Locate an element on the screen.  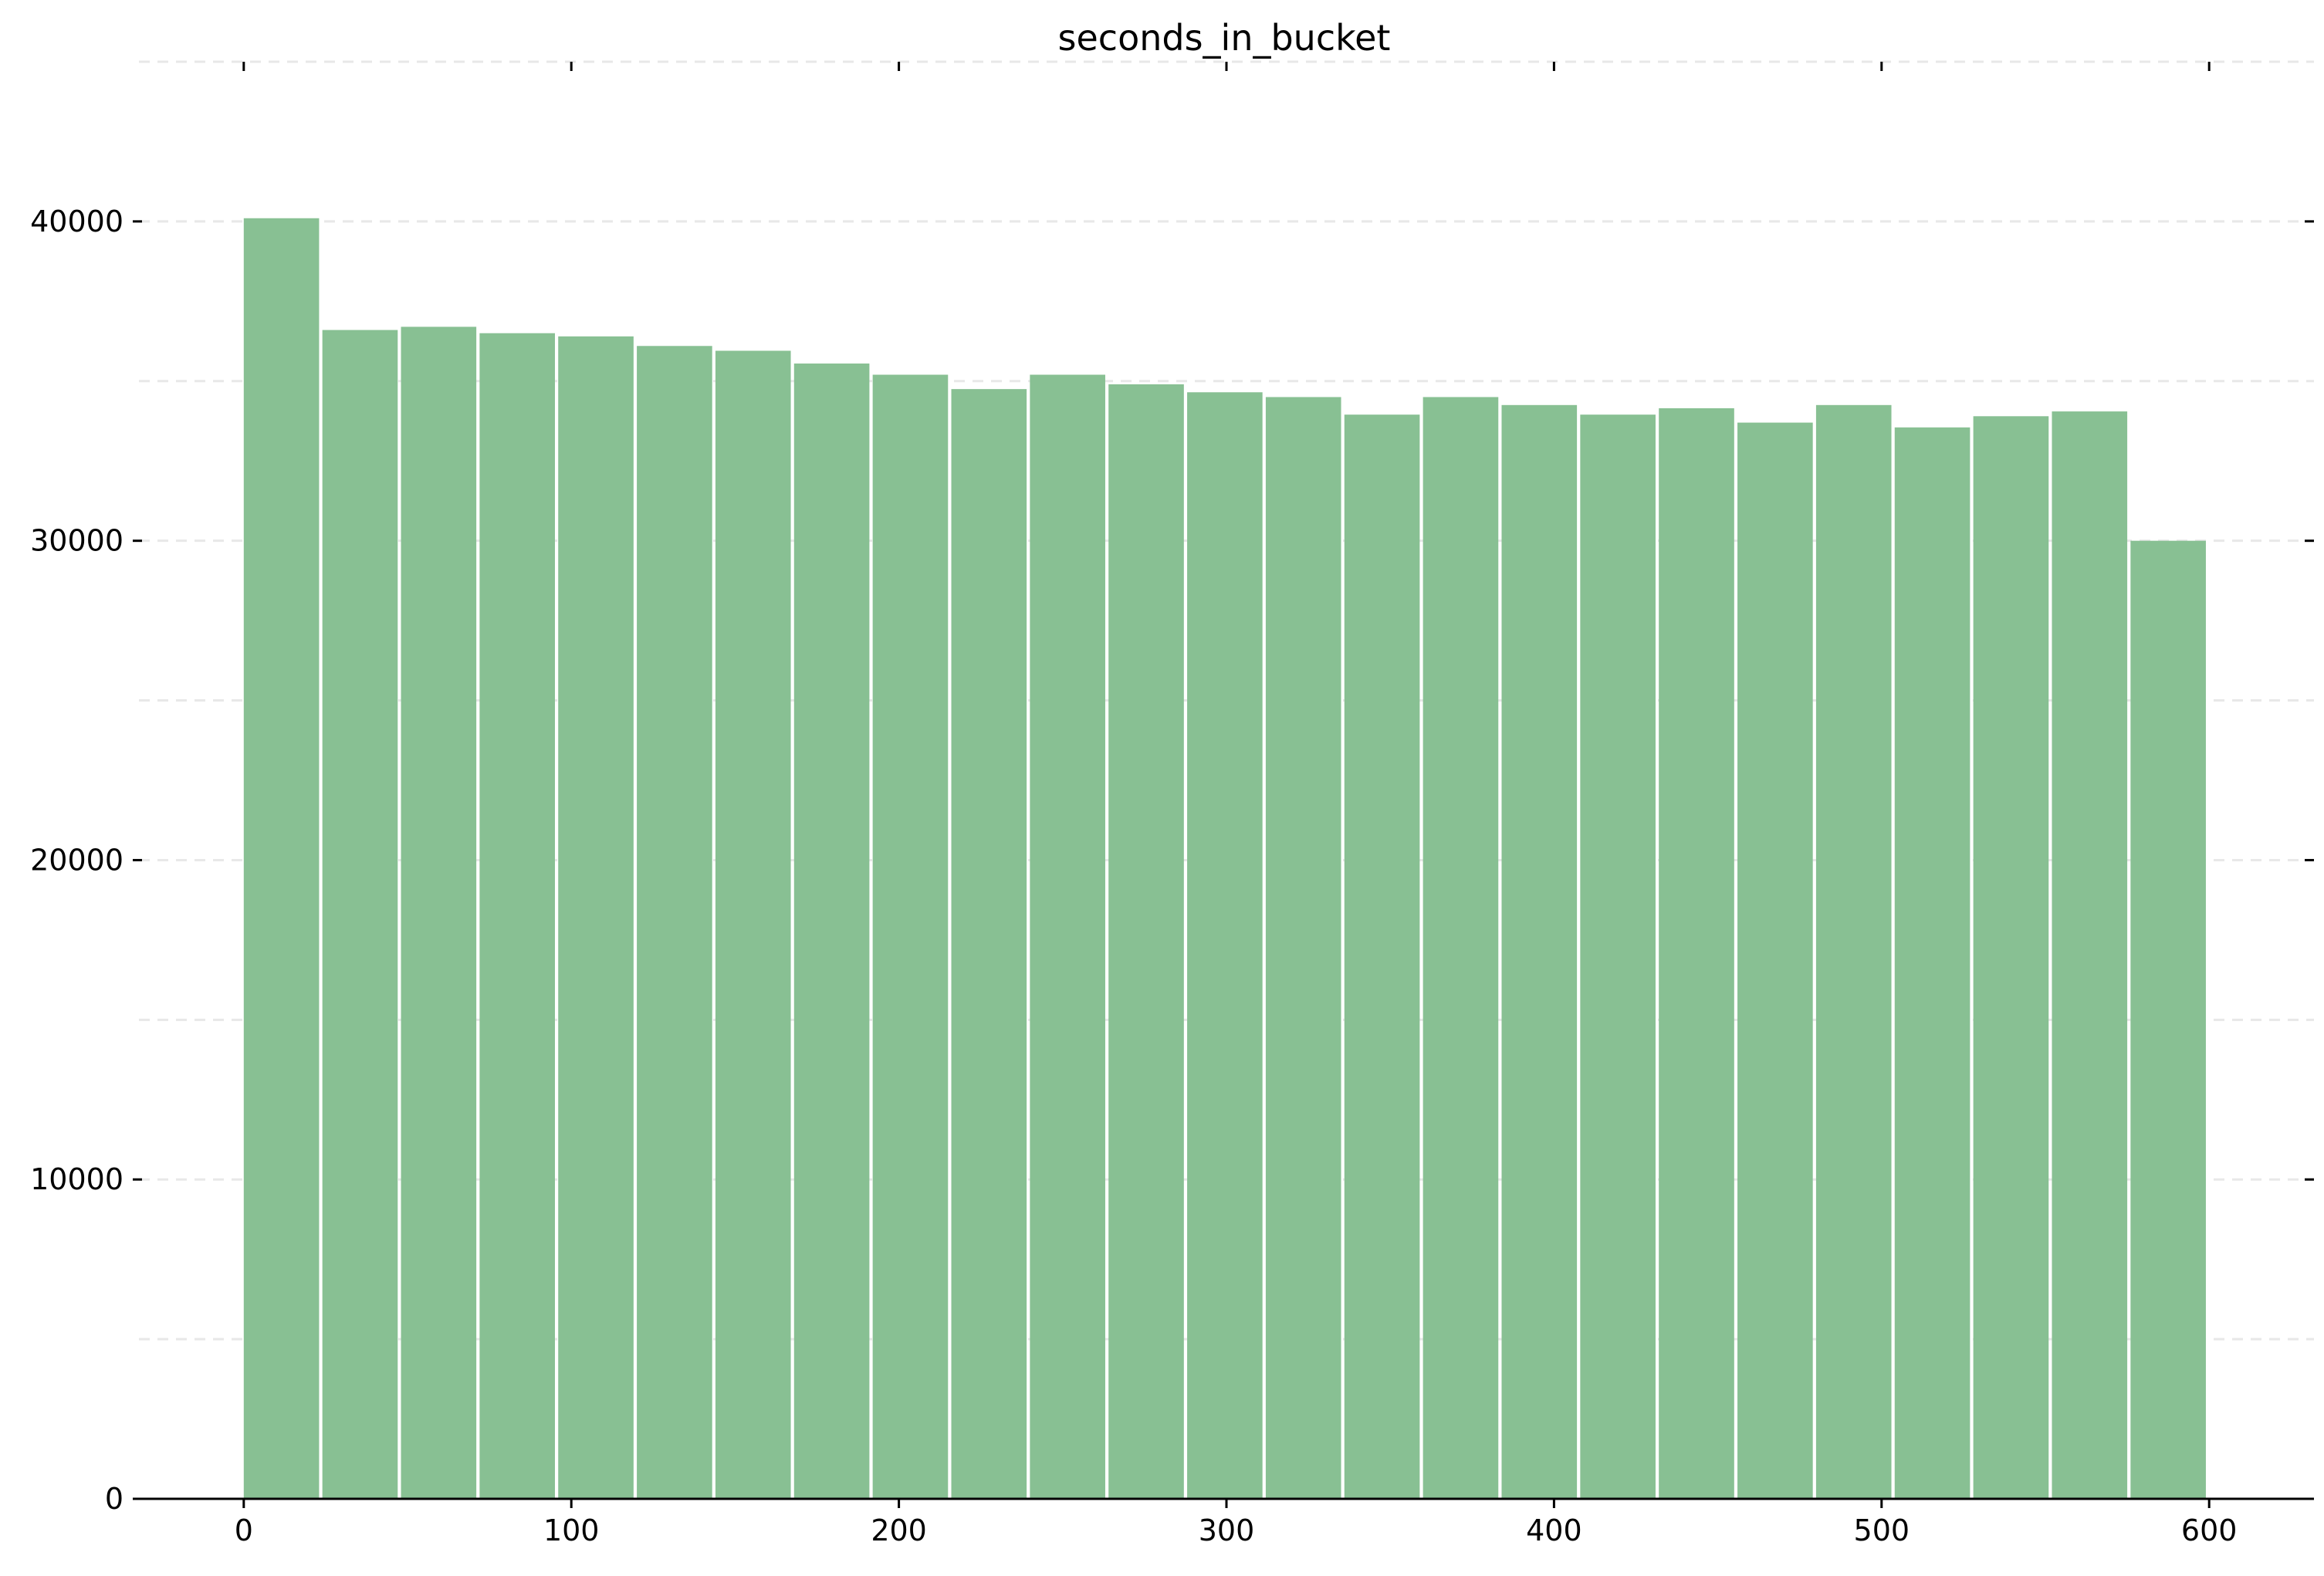
x-tick-label: 0 is located at coordinates (244, 1530).